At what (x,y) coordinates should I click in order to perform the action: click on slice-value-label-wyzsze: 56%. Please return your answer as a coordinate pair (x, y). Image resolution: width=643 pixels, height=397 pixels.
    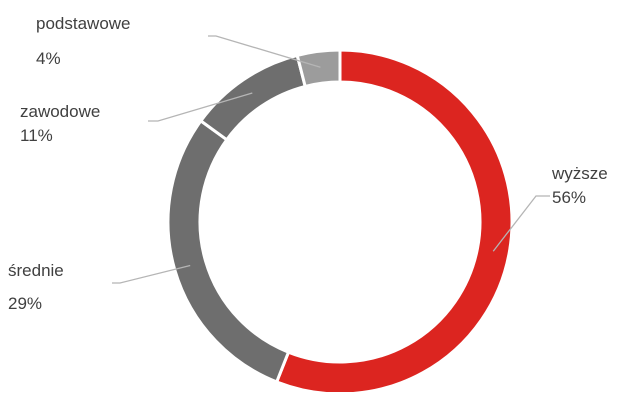
    Looking at the image, I should click on (569, 197).